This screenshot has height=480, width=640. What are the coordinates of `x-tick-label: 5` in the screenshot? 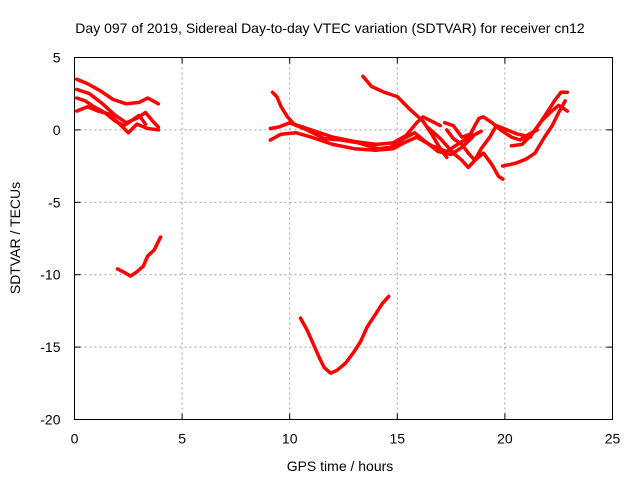 It's located at (182, 439).